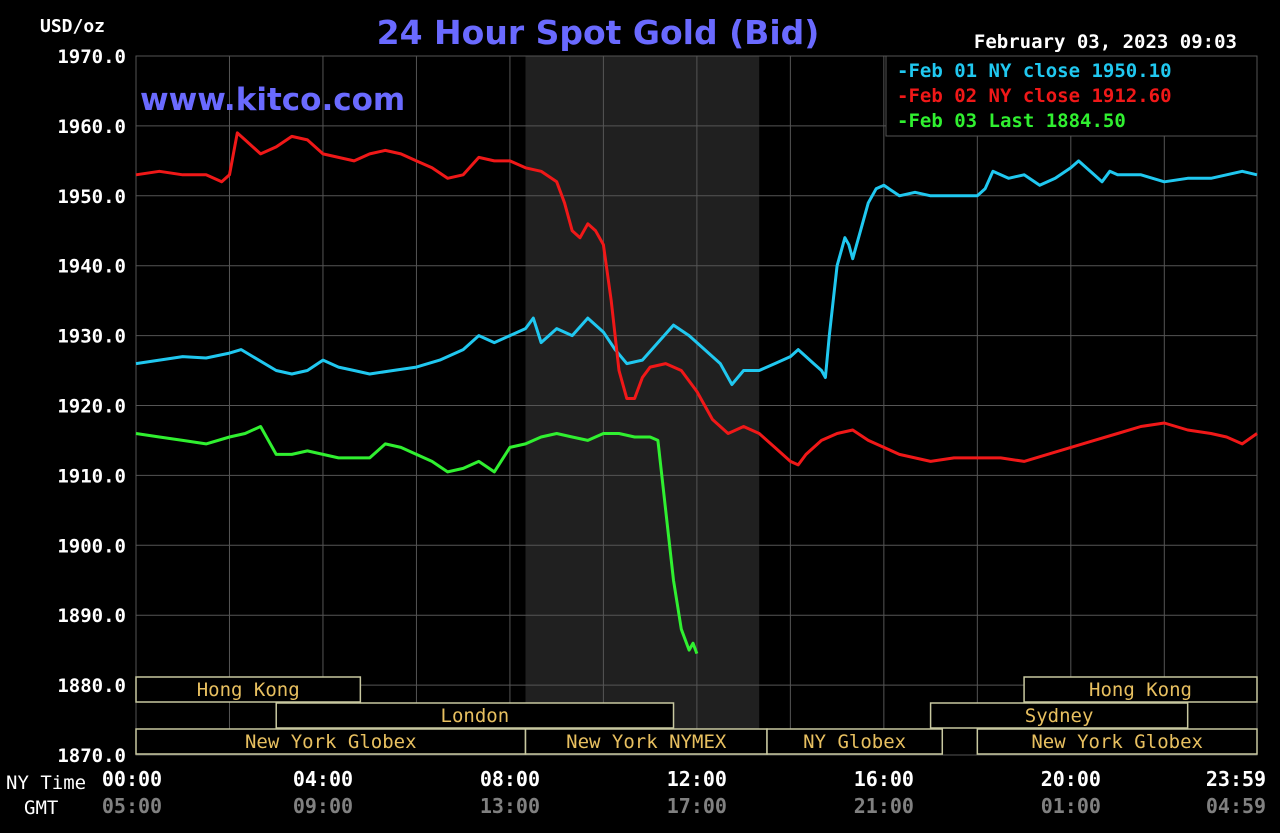 The image size is (1280, 833). Describe the element at coordinates (132, 779) in the screenshot. I see `x-tick-label-ny: 00:00` at that location.